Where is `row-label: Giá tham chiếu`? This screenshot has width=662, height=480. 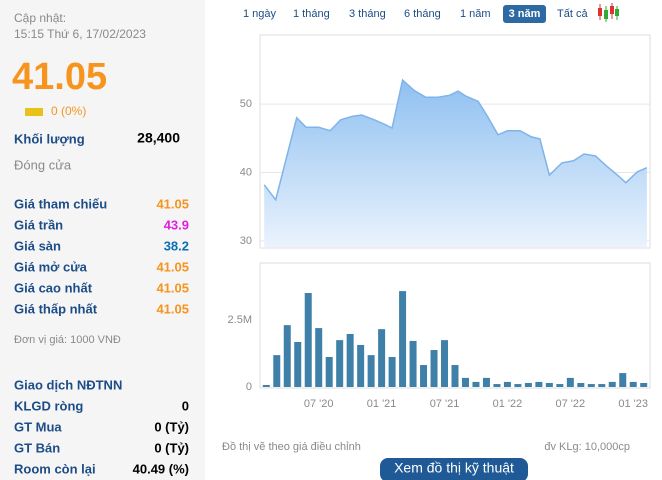
row-label: Giá tham chiếu is located at coordinates (60, 203).